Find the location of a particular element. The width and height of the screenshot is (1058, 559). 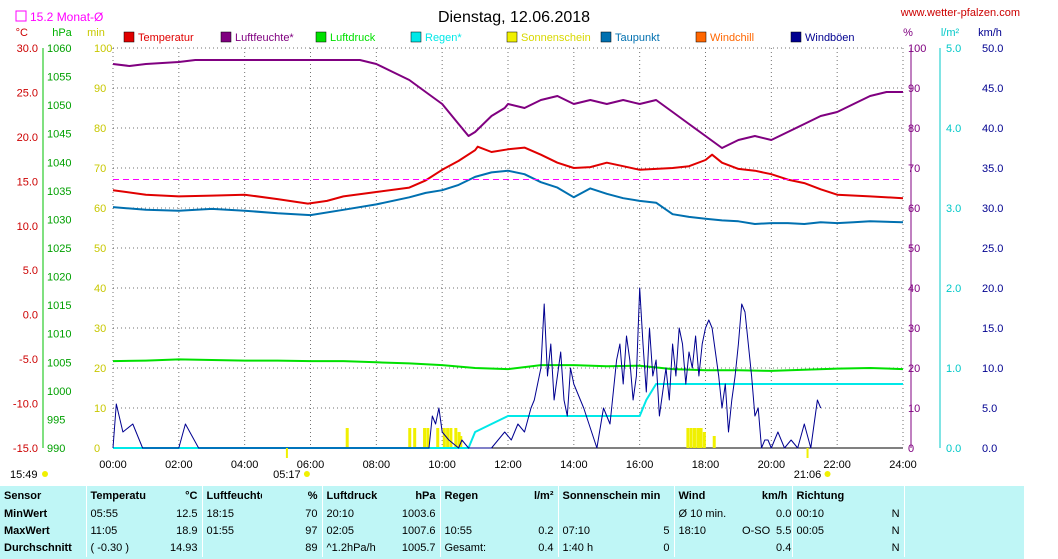

sunrise-sun-icon is located at coordinates (306, 474).